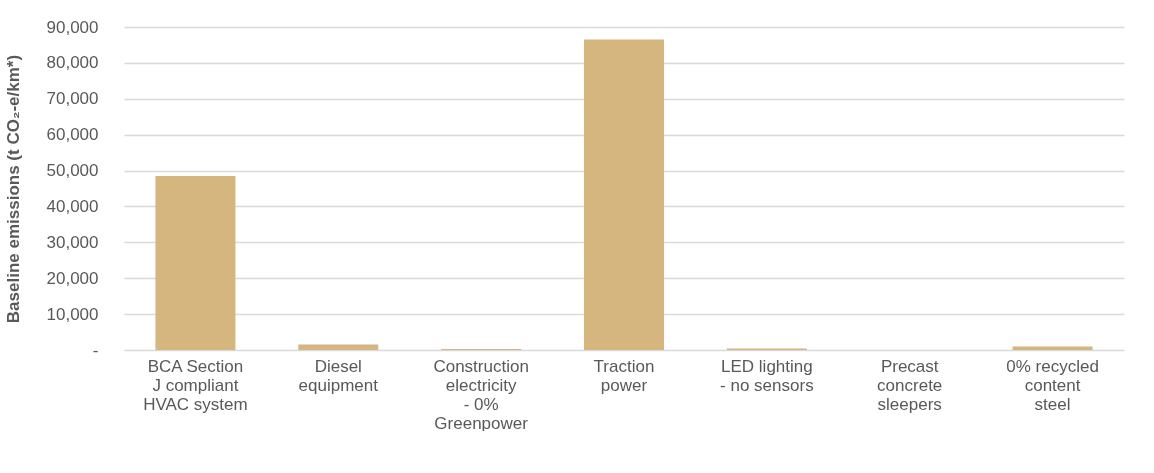 Image resolution: width=1154 pixels, height=473 pixels. What do you see at coordinates (72, 314) in the screenshot?
I see `y-tick-label: 10,000` at bounding box center [72, 314].